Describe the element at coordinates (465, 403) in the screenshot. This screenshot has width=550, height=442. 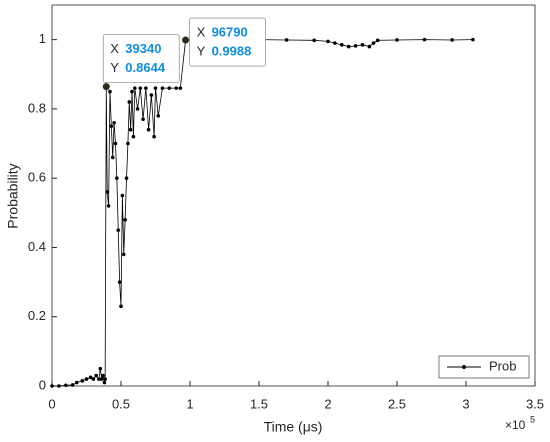
I see `x-tick-label: 3` at that location.